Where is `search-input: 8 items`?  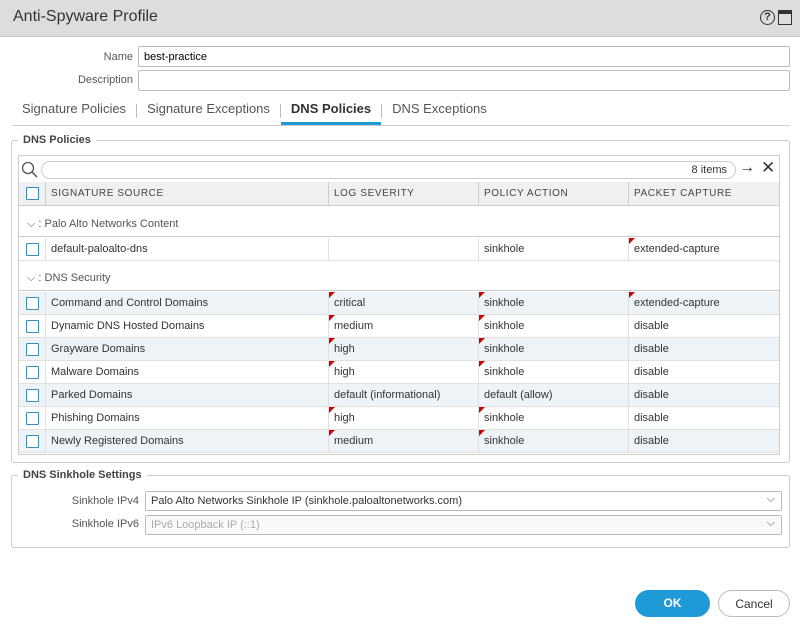
search-input: 8 items is located at coordinates (388, 170).